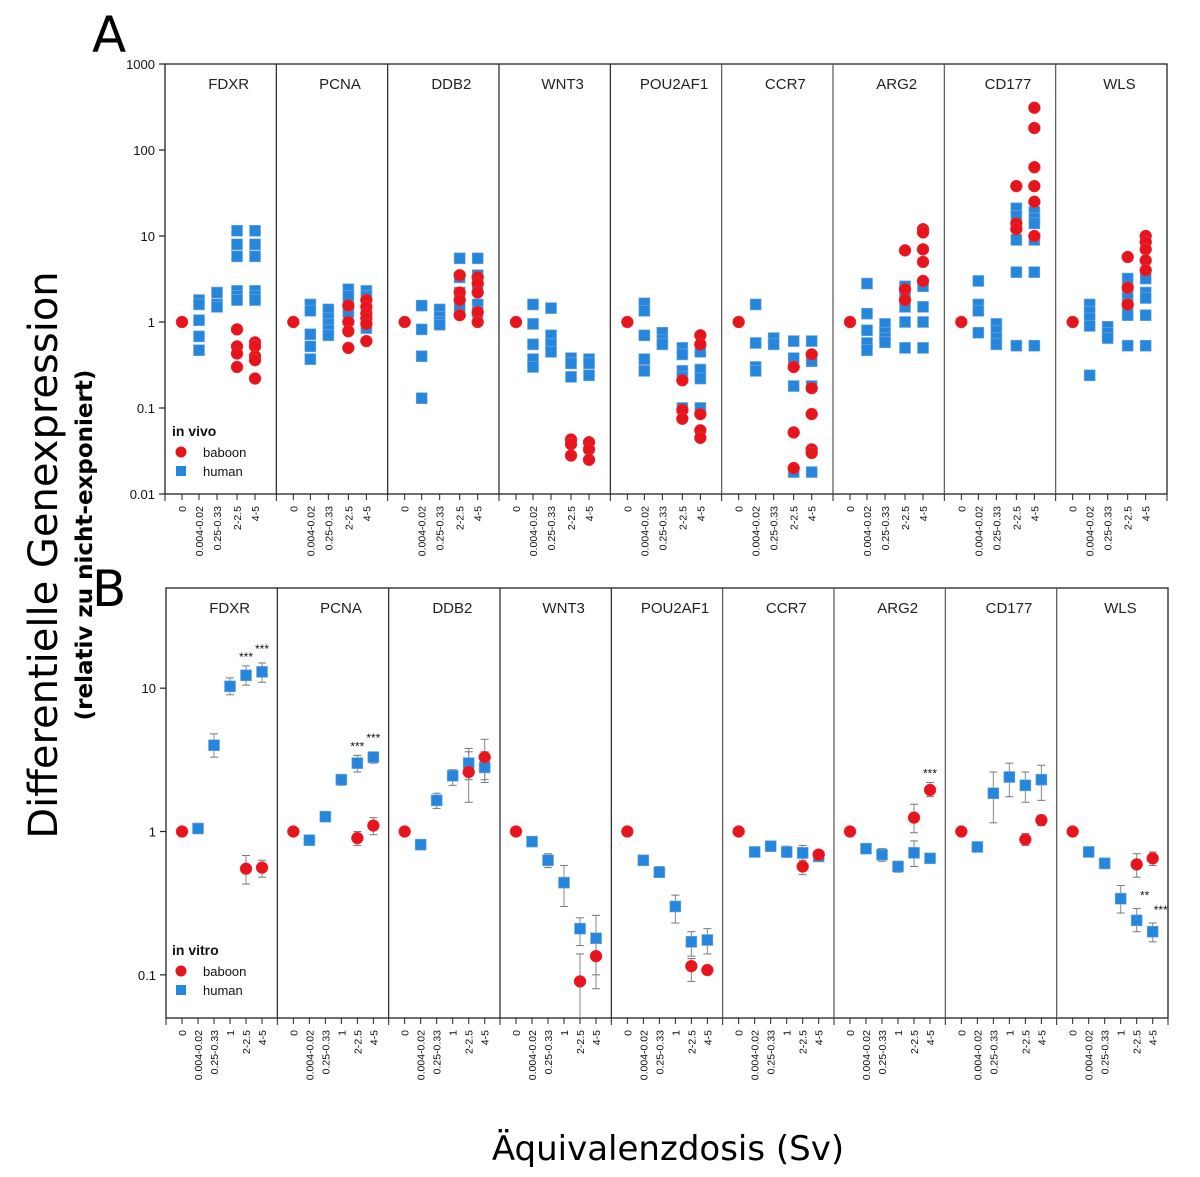 The image size is (1200, 1177). What do you see at coordinates (897, 608) in the screenshot?
I see `facet-title-arg2: ARG2` at bounding box center [897, 608].